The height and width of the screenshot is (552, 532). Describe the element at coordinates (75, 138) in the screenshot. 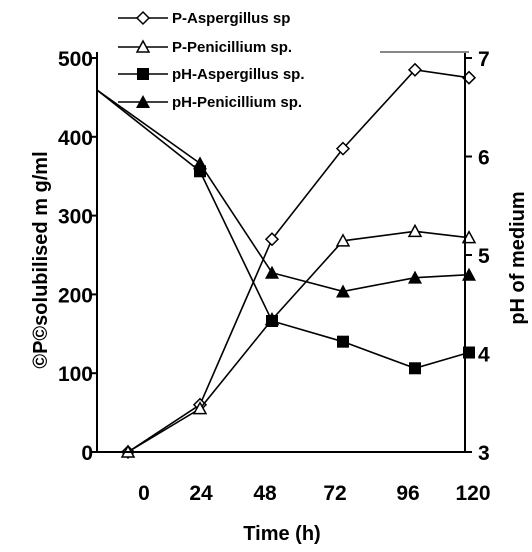

I see `y-left-tick-label: 400` at that location.